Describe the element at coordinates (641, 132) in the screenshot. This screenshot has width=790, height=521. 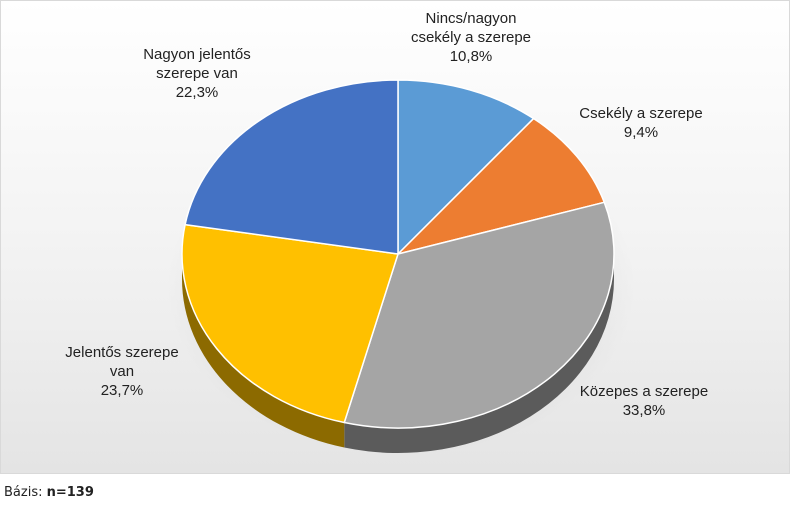
I see `pie-value-label: 9,4%` at that location.